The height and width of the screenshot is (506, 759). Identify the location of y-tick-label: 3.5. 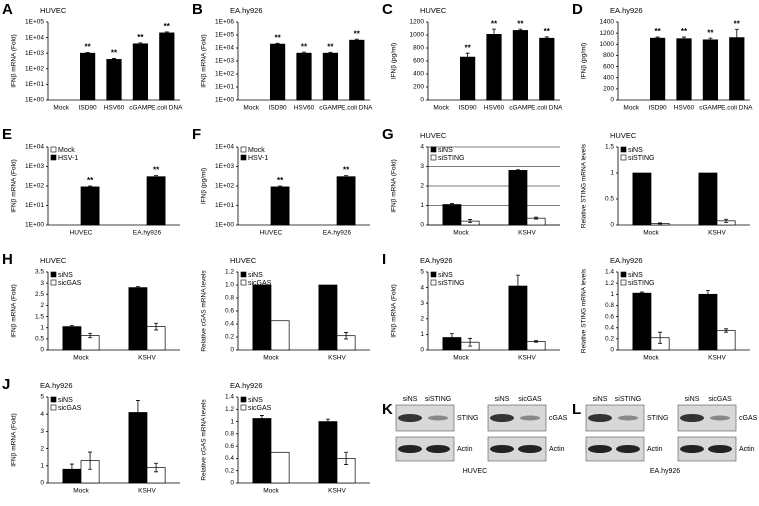
(39, 272).